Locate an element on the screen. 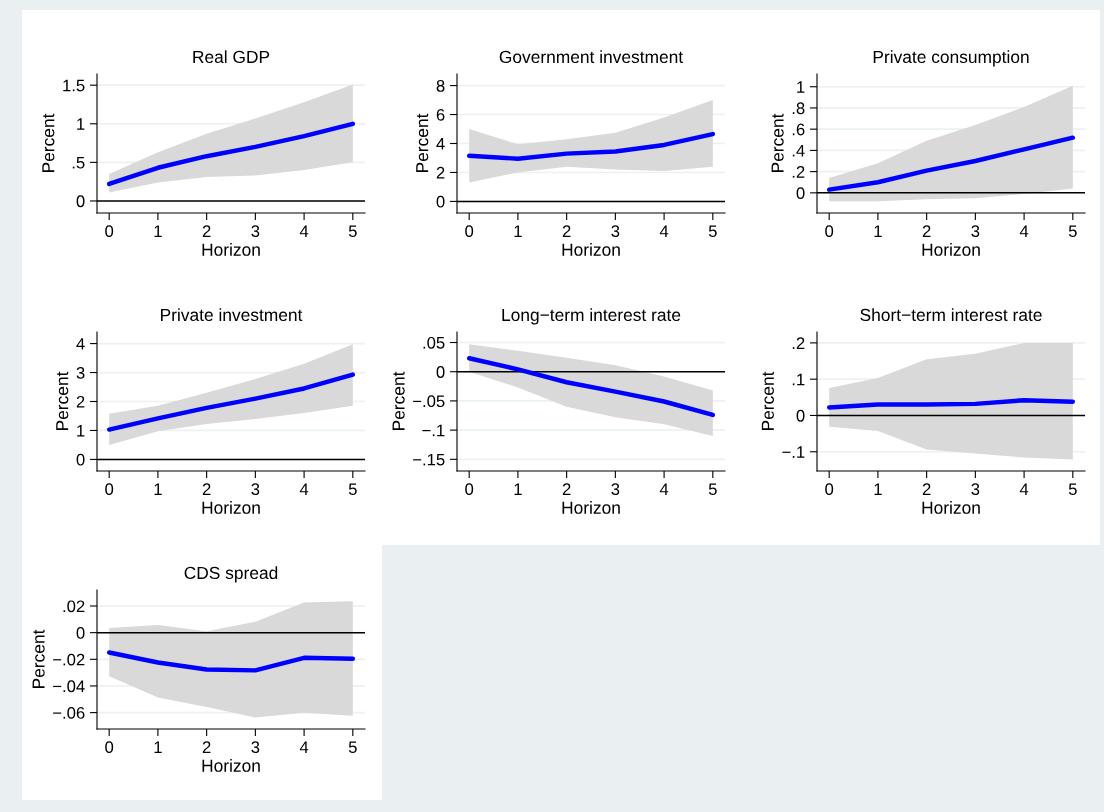 This screenshot has width=1104, height=812. y-tick-label: −.02 is located at coordinates (69, 659).